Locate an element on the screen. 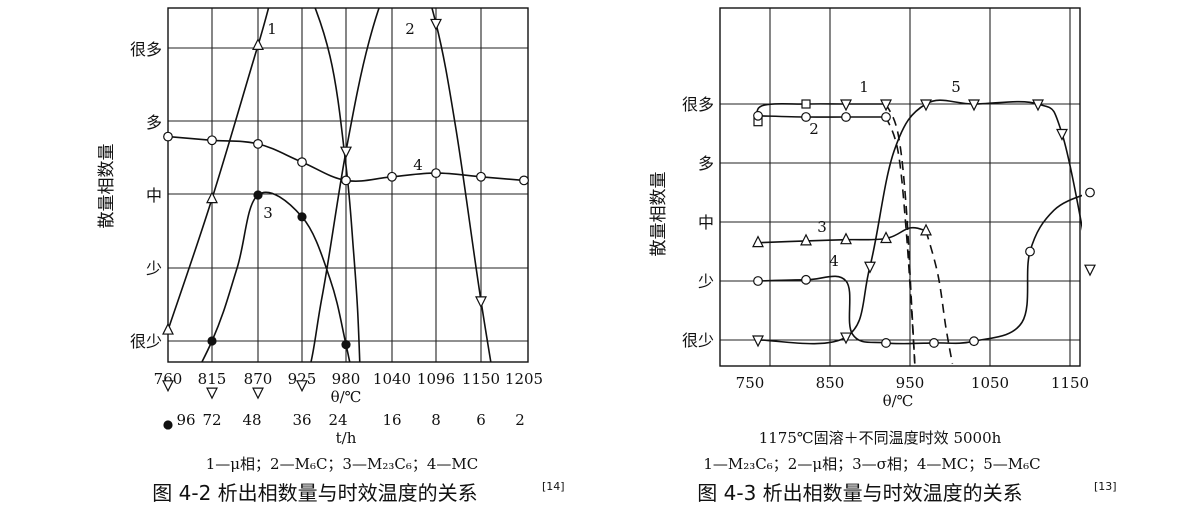 Image resolution: width=1200 pixels, height=513 pixels. x-tick-label: 850 is located at coordinates (830, 383).